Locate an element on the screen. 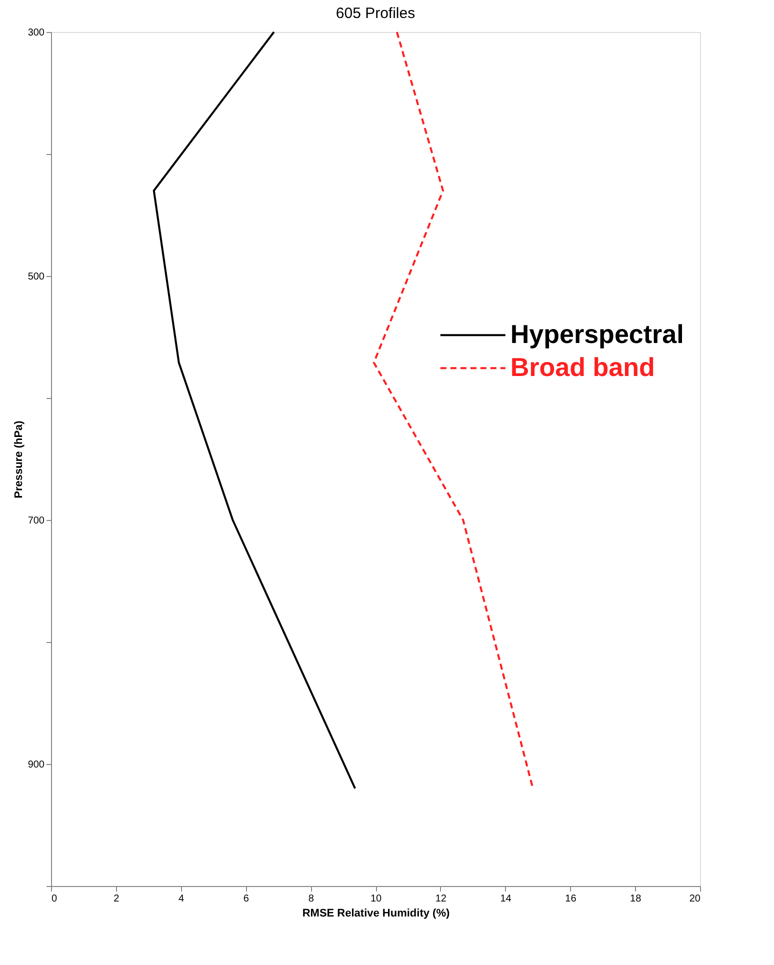 This screenshot has width=774, height=965. x-tick-label: 10 is located at coordinates (376, 899).